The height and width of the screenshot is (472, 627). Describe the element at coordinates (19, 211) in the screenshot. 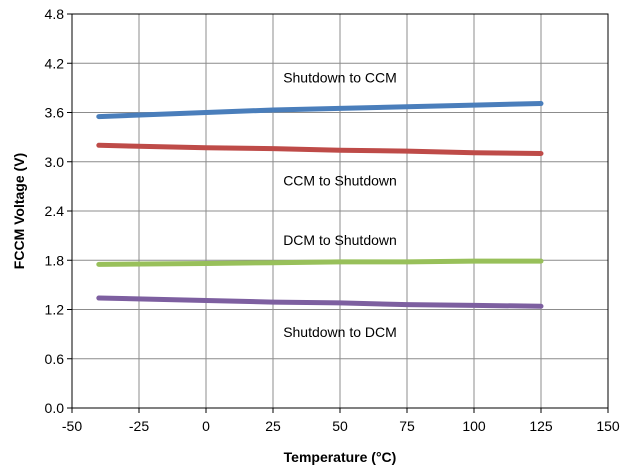

I see `y-axis-title: FCCM Voltage (V)` at that location.